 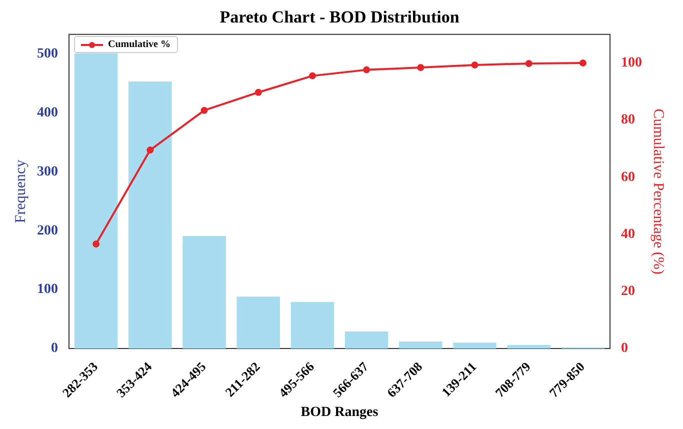 What do you see at coordinates (139, 44) in the screenshot?
I see `legend-label: Cumulative %` at bounding box center [139, 44].